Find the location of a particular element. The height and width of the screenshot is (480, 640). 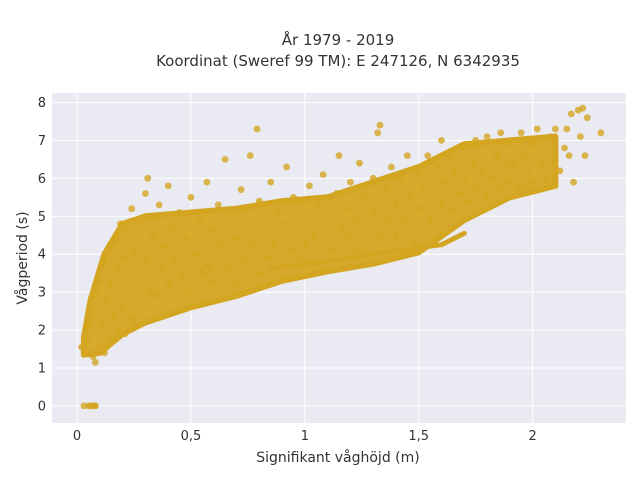

y-axis-ticks: 0 1 2 3 4 5 6 7 8 is located at coordinates (42, 255).